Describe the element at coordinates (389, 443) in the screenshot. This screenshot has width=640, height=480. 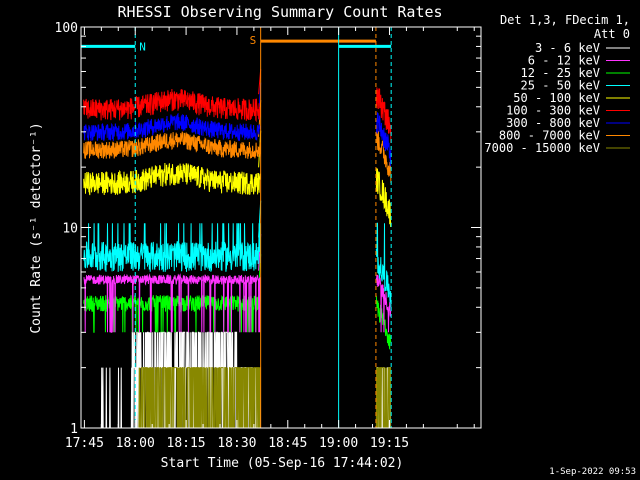
I see `x-tick-label: 19:15` at that location.